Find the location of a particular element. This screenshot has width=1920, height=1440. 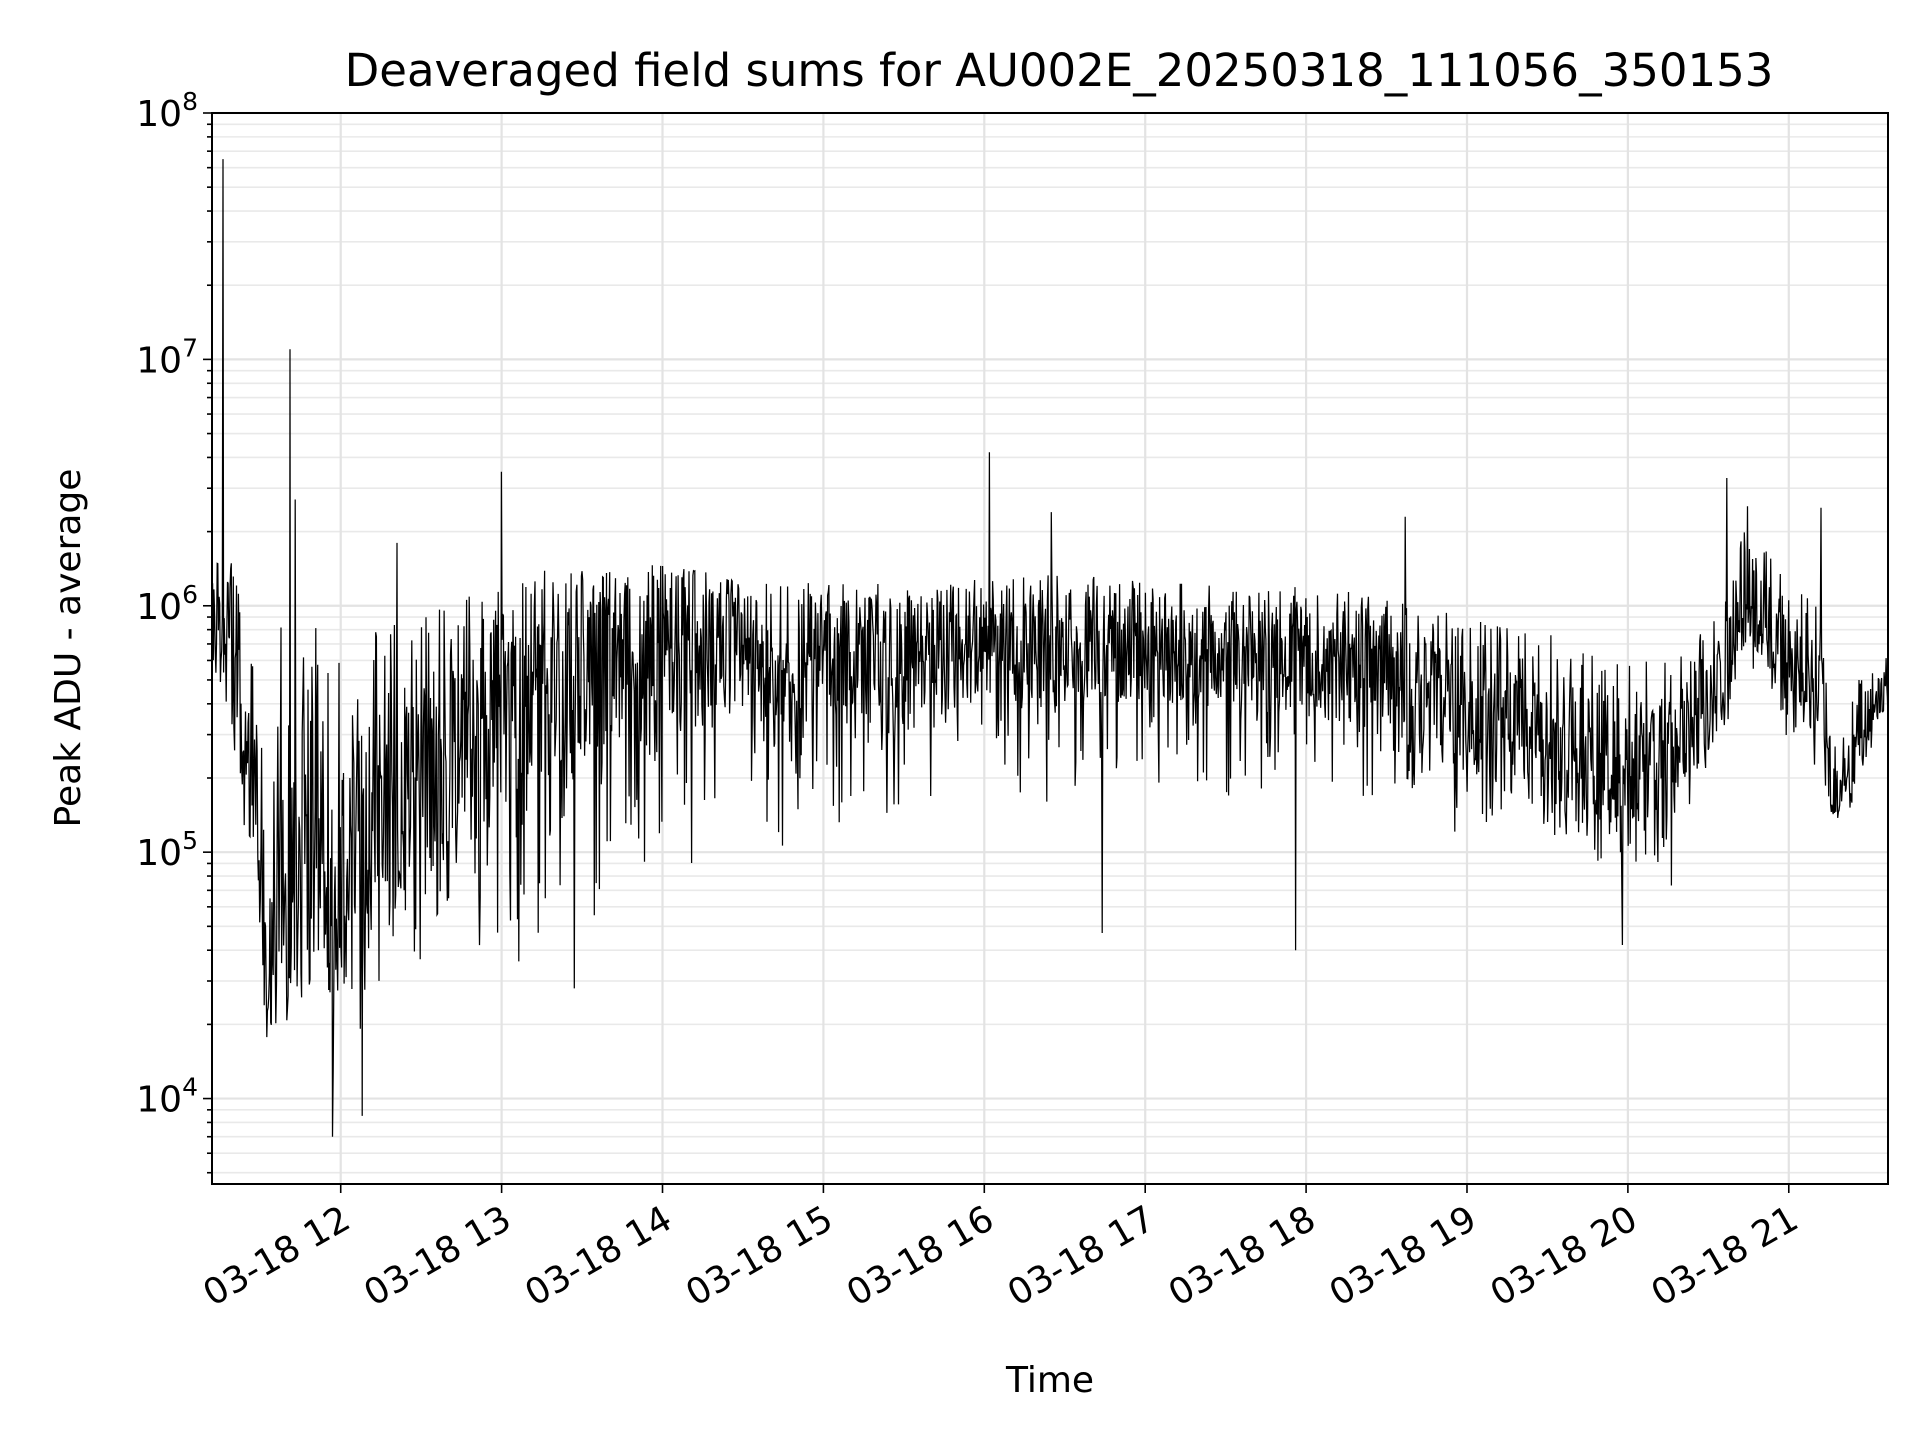

y-tick-exponent: 5 is located at coordinates (190, 840).